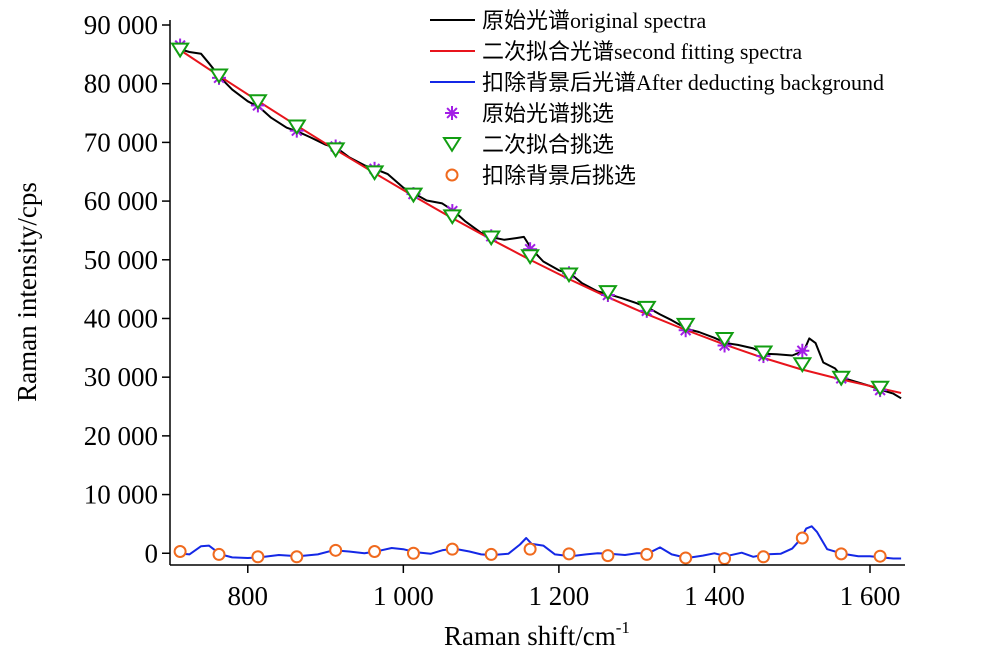 The image size is (1000, 660). I want to click on y-tick-label: 0, so click(152, 553).